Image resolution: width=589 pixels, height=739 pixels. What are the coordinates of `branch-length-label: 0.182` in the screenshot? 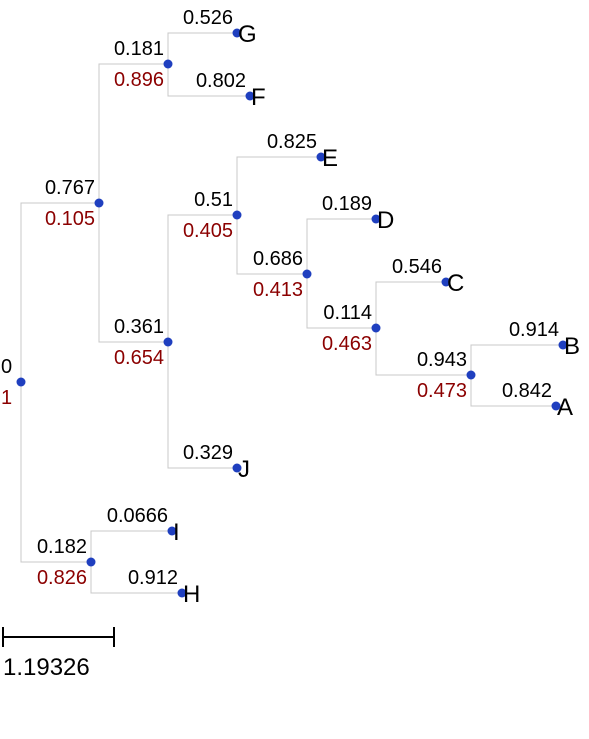 It's located at (62, 547).